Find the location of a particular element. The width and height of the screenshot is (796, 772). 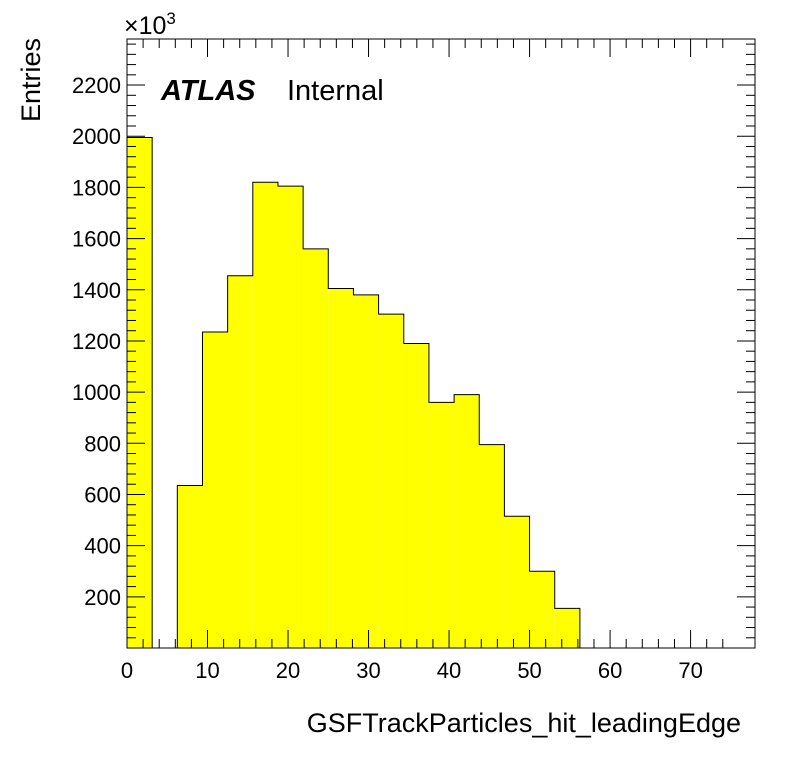

x-tick-label: 50 is located at coordinates (529, 670).